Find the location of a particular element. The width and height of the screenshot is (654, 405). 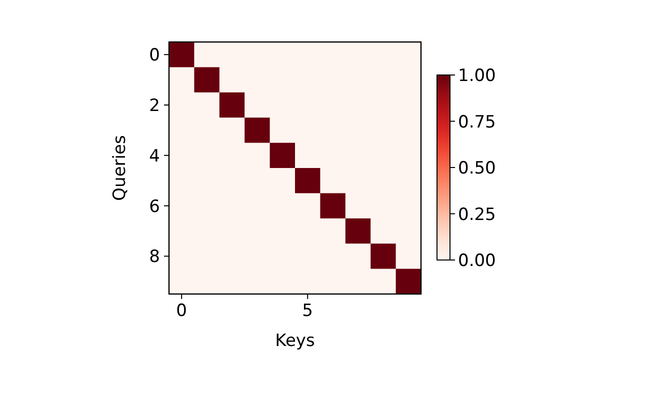

y-tick-label: 2 is located at coordinates (154, 106).